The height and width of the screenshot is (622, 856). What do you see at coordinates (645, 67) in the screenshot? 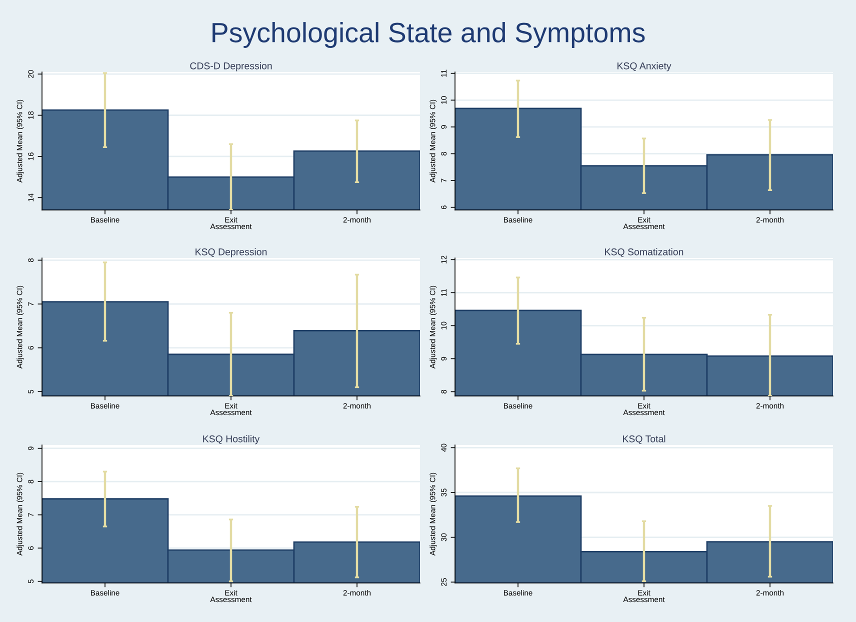
I see `chart-title: KSQ Anxiety` at bounding box center [645, 67].